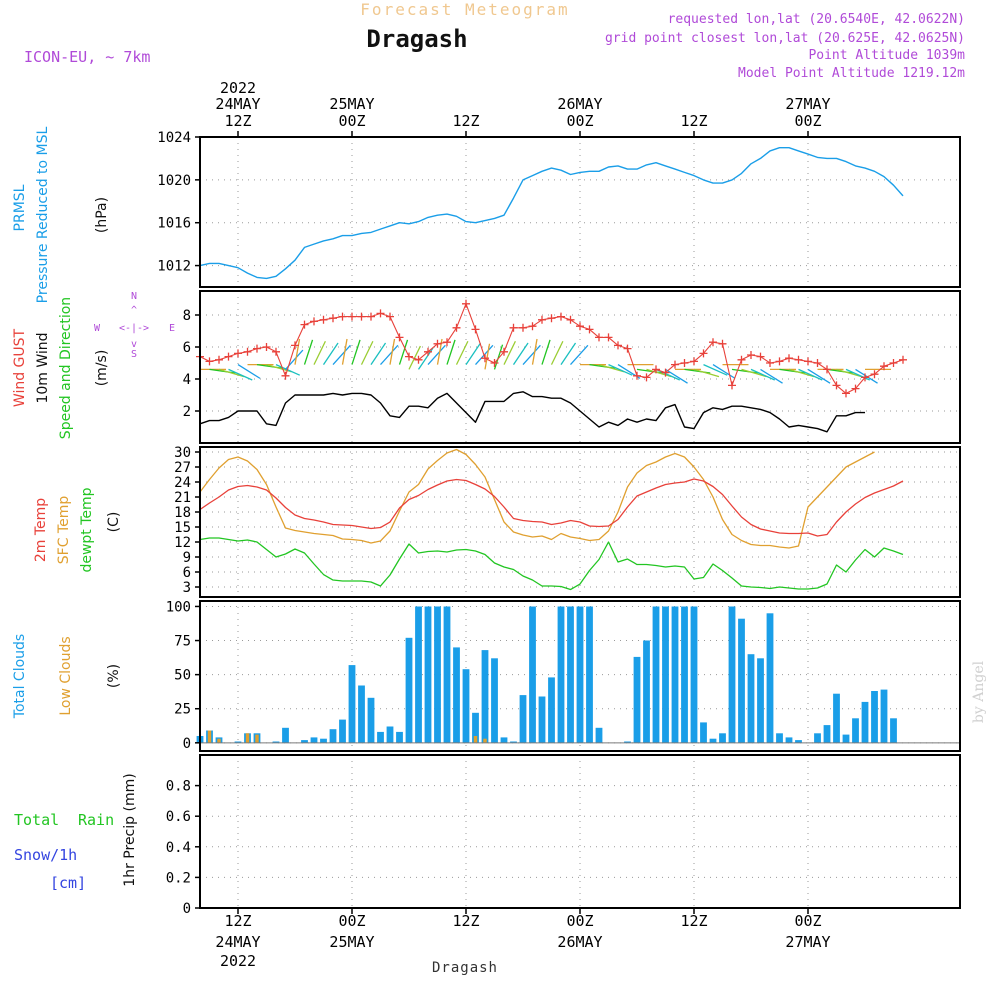 The height and width of the screenshot is (1000, 1000). What do you see at coordinates (551, 564) in the screenshot?
I see `dewpt-line` at bounding box center [551, 564].